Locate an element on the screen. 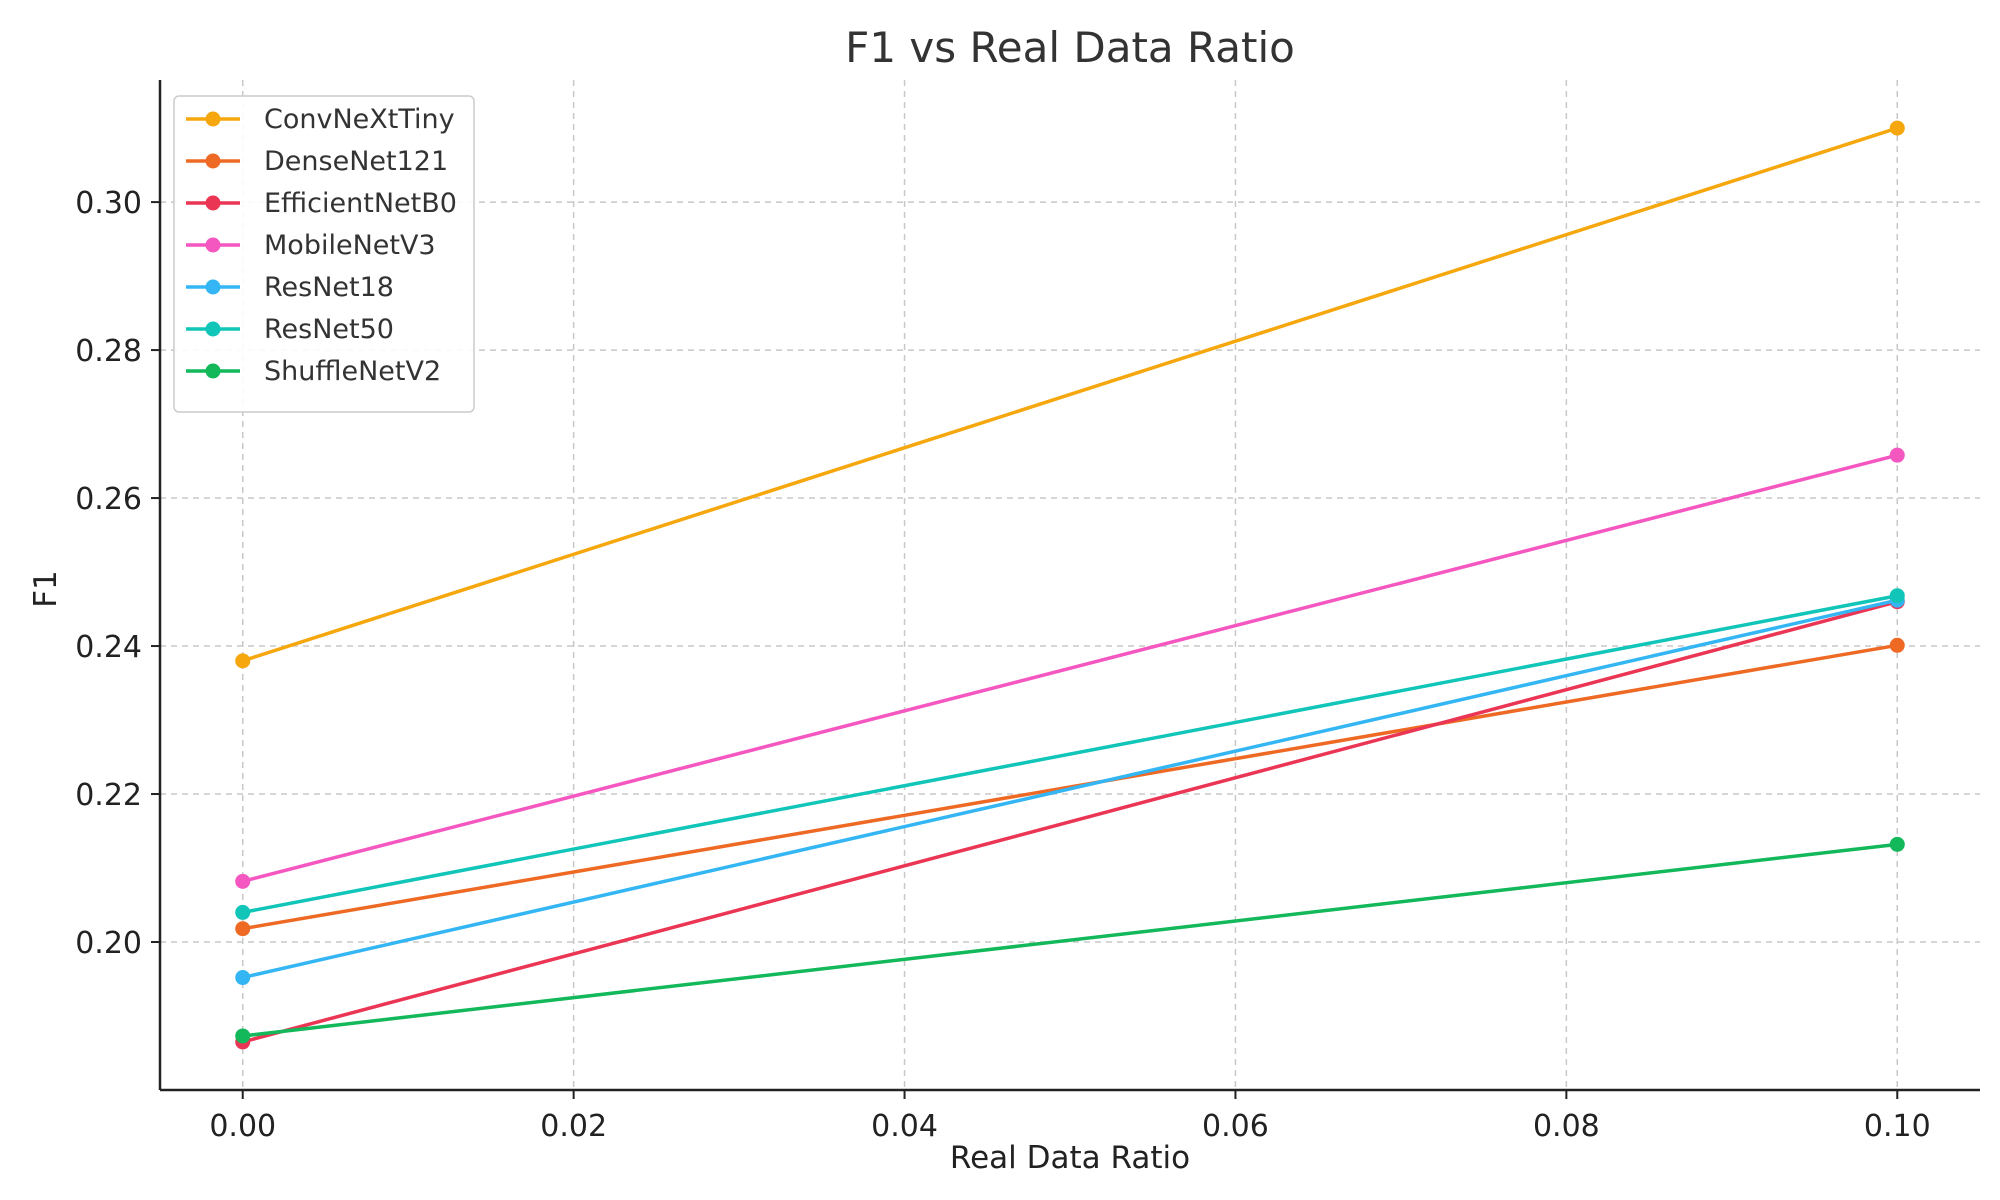 The height and width of the screenshot is (1200, 2000). legend-item: EfficientNetB0 is located at coordinates (321, 203).